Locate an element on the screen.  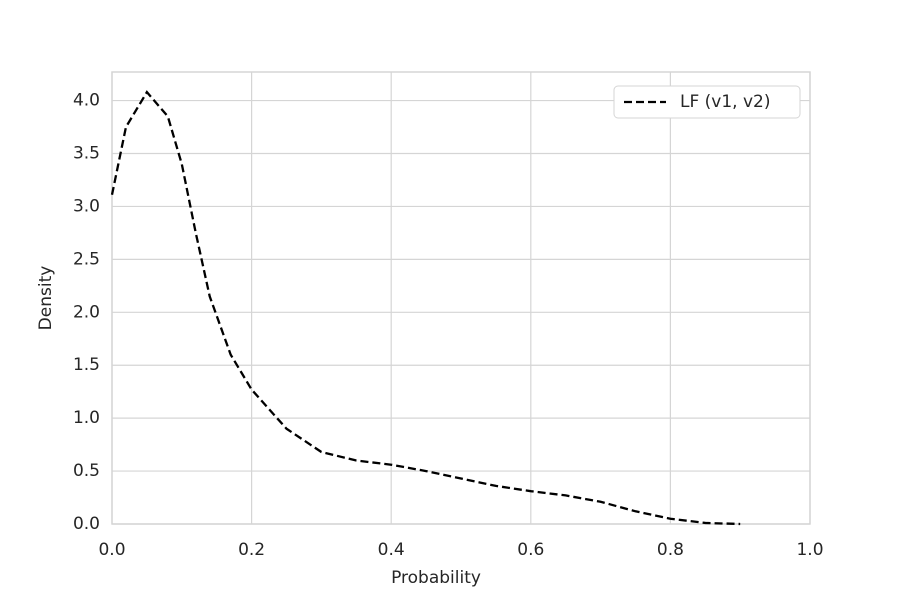
y-tick-label: 2.5 is located at coordinates (86, 259).